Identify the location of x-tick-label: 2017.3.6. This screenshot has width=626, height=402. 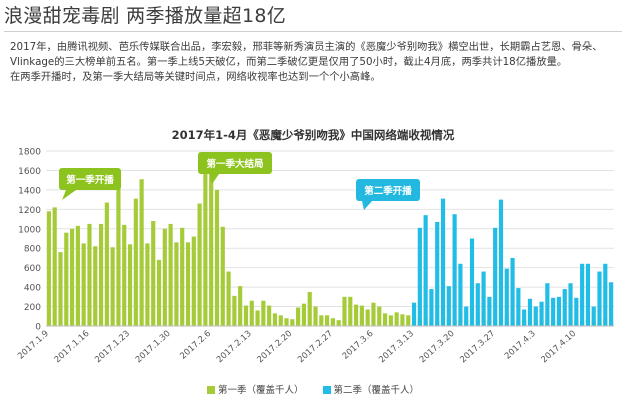
(358, 345).